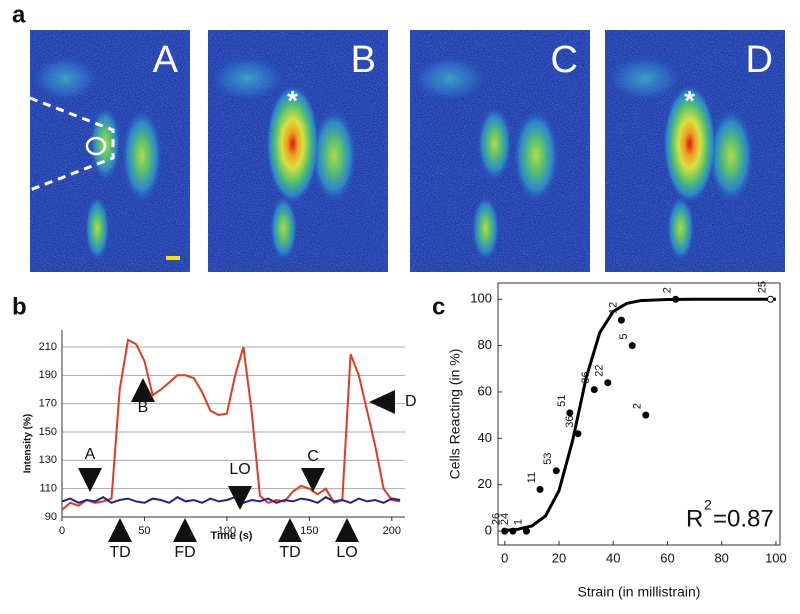  What do you see at coordinates (62, 531) in the screenshot?
I see `x-tick-label: 0` at bounding box center [62, 531].